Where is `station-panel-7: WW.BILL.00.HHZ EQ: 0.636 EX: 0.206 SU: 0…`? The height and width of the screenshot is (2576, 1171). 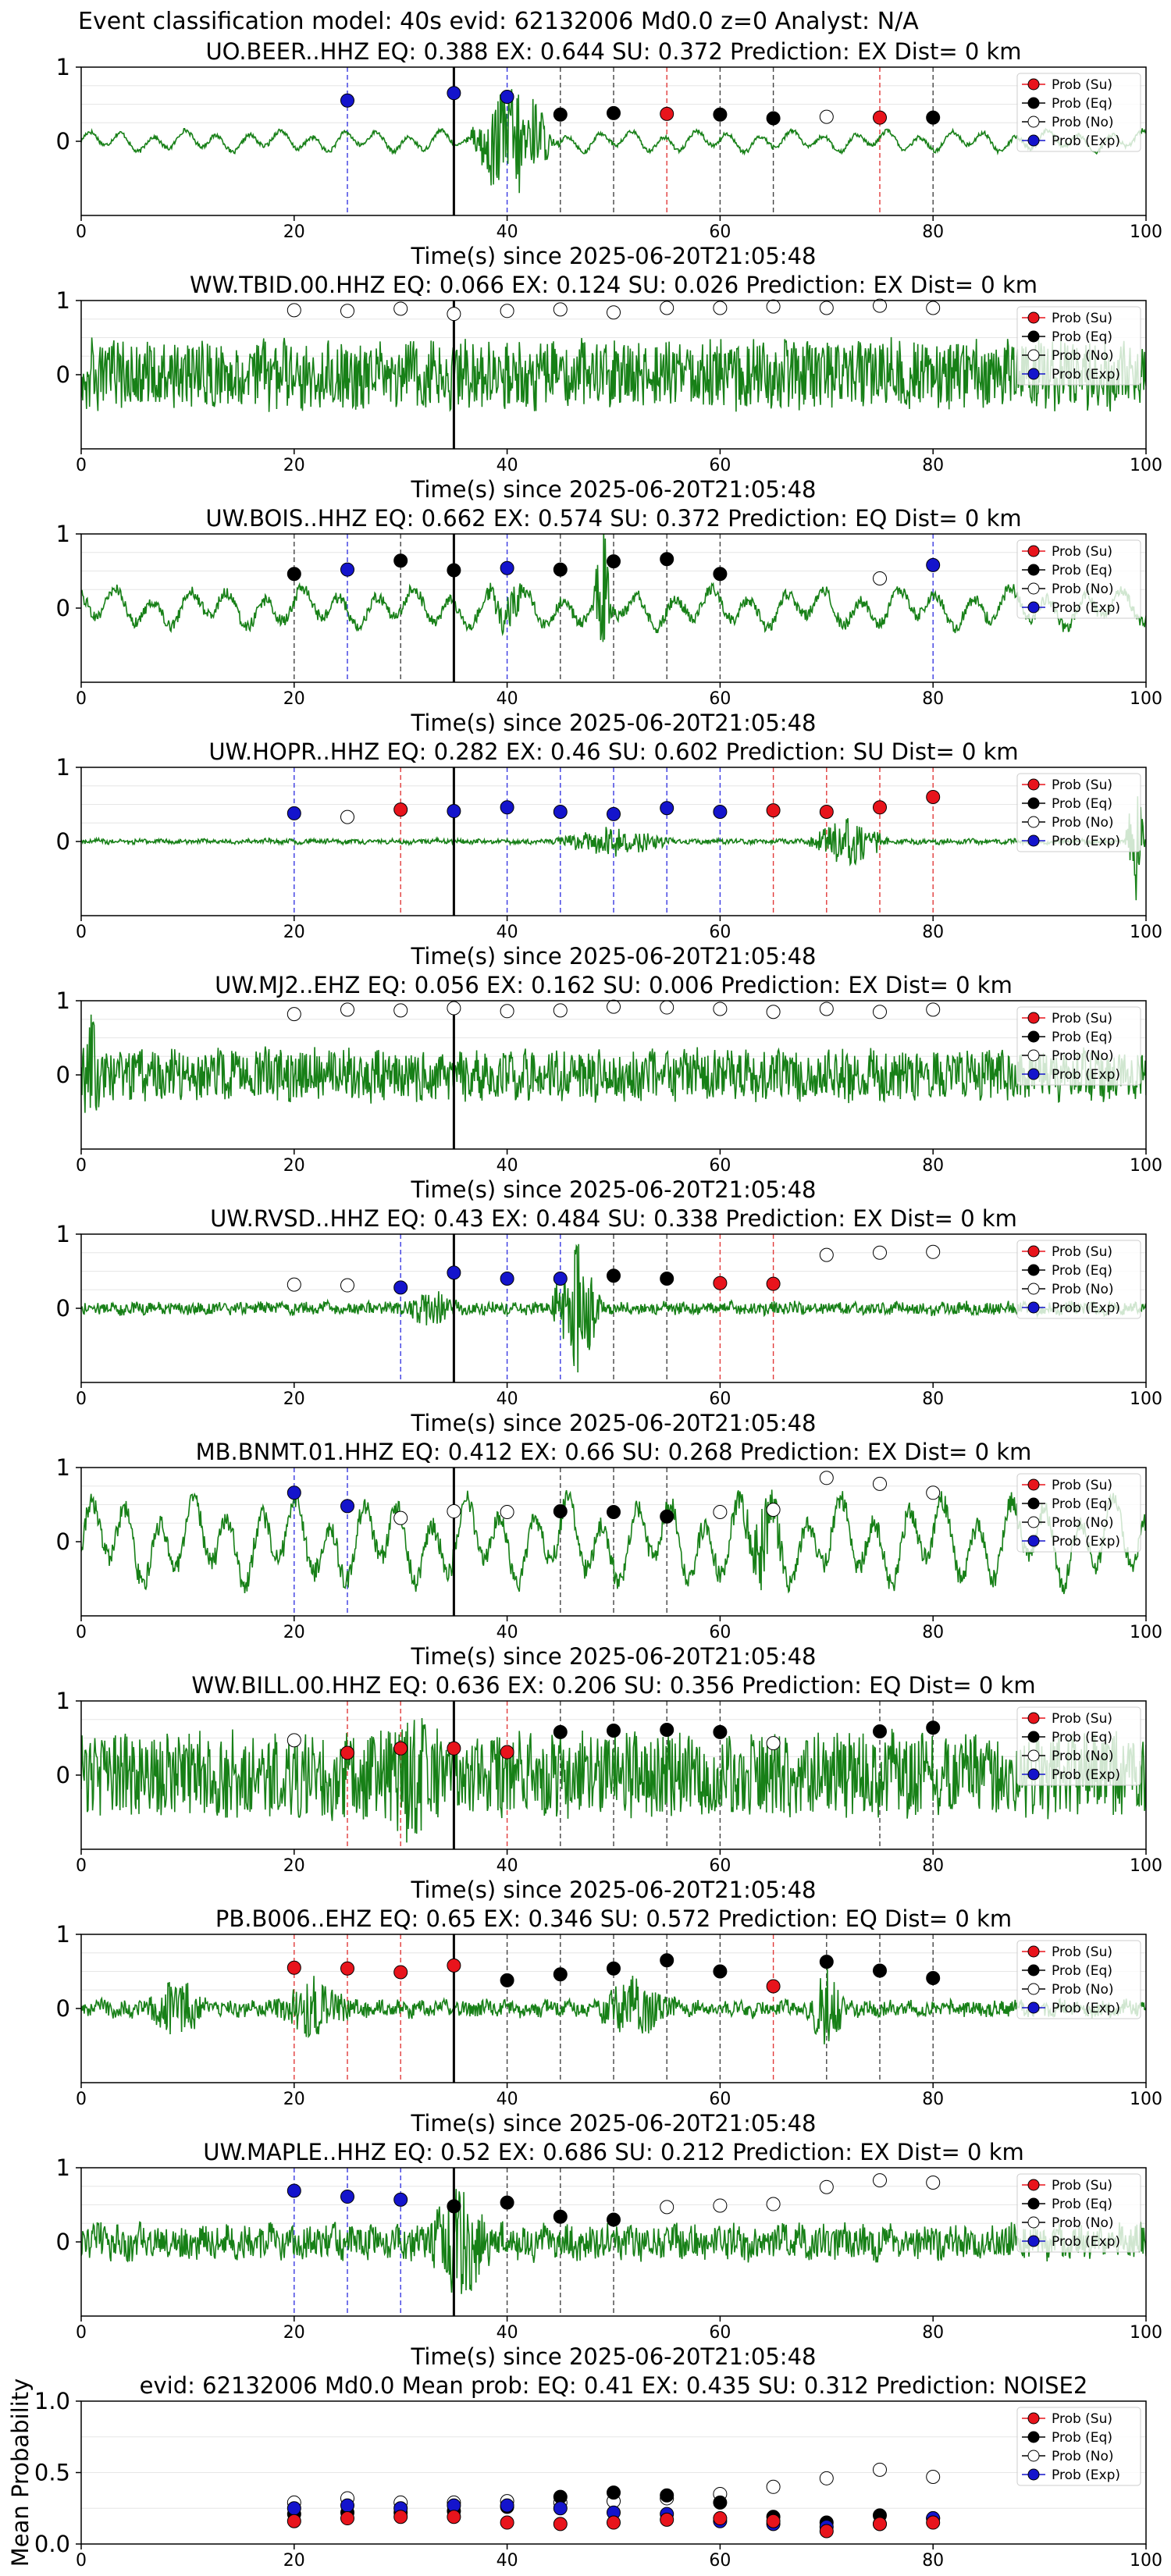
station-panel-7: WW.BILL.00.HHZ EQ: 0.636 EX: 0.206 SU: 0… is located at coordinates (609, 1787).